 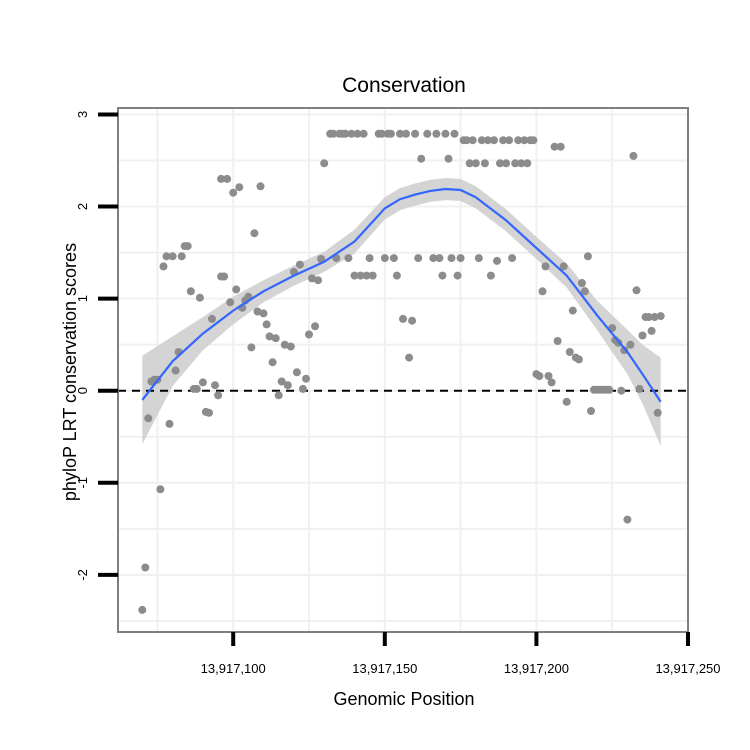 I want to click on x-tick-label: 13,917,100, so click(x=233, y=668).